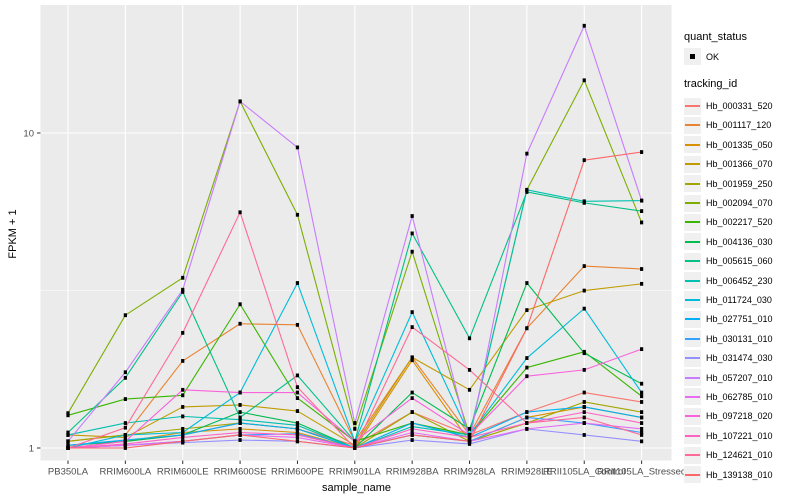 The image size is (800, 500). Describe the element at coordinates (297, 472) in the screenshot. I see `x-tick-label: RRIM600PE` at that location.